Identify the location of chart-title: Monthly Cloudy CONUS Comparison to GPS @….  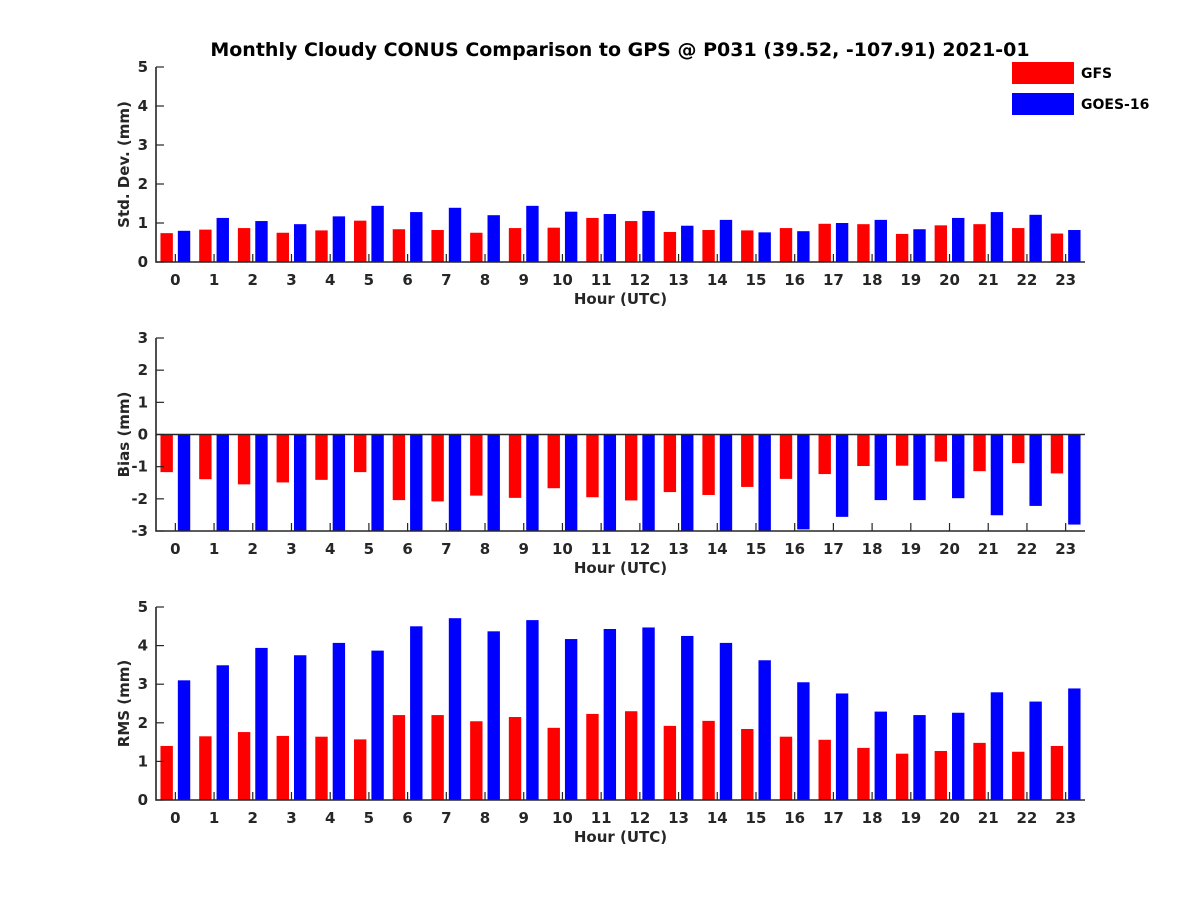
(619, 50).